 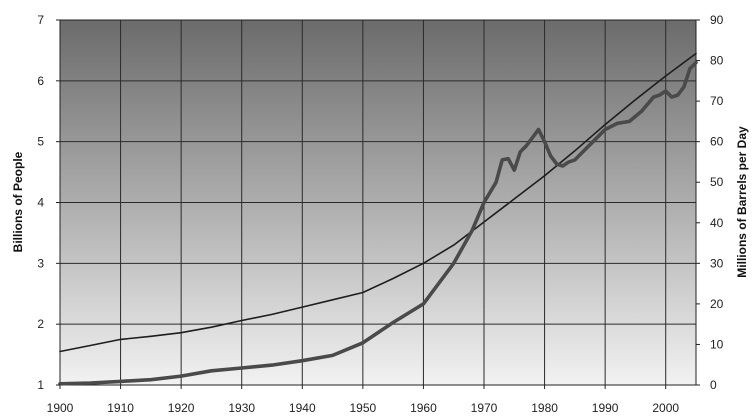 What do you see at coordinates (40, 385) in the screenshot?
I see `left-tick-label: 1` at bounding box center [40, 385].